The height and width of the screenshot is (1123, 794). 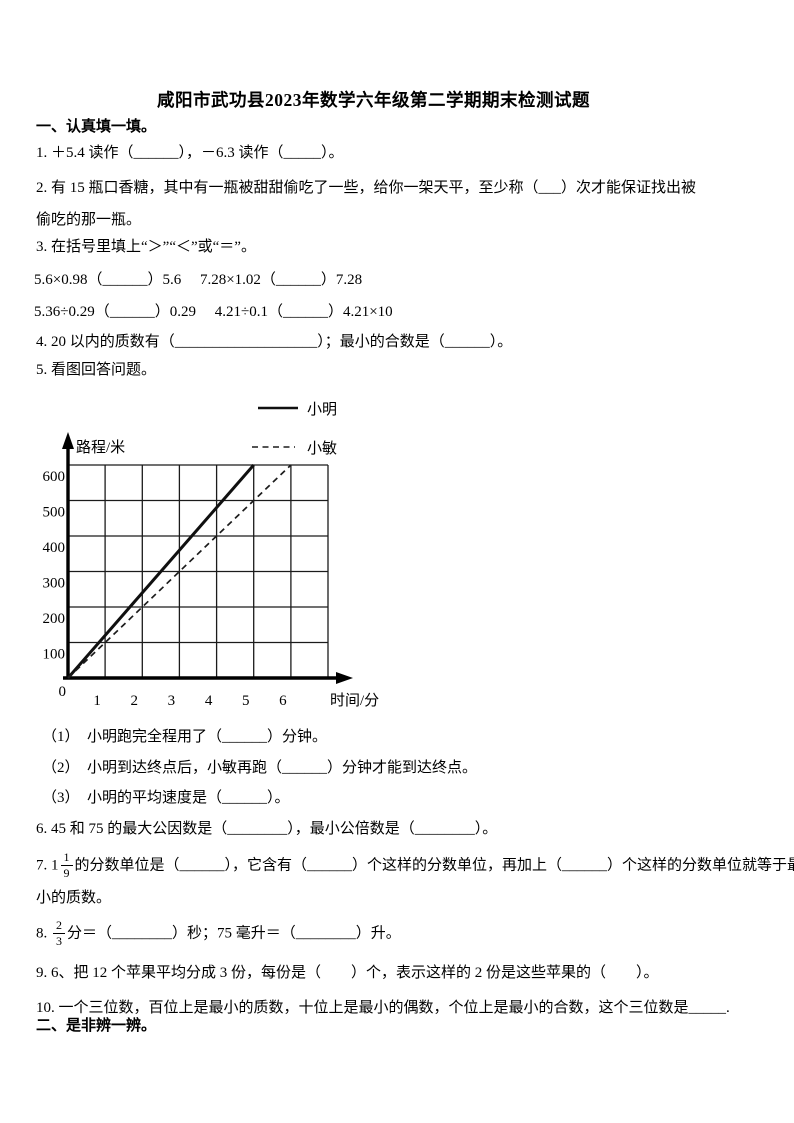 I want to click on y-axis-arrow-icon, so click(x=68, y=440).